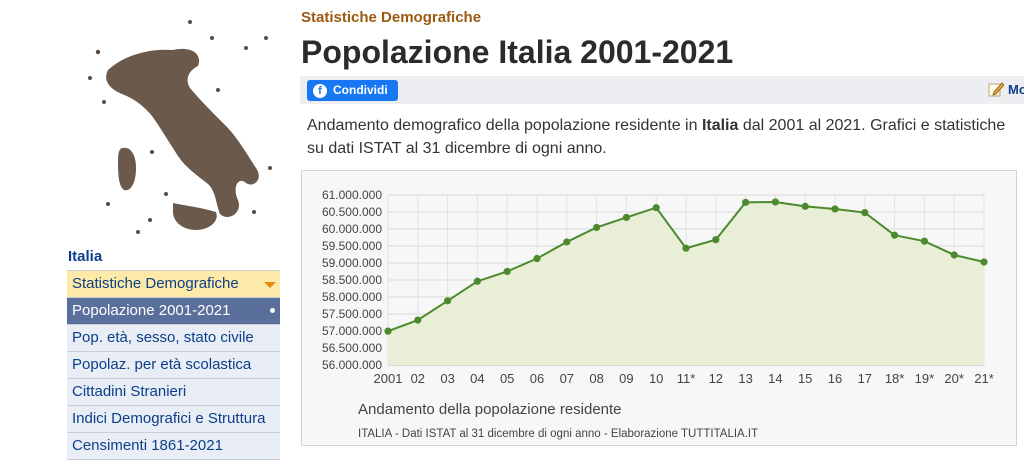 Image resolution: width=1024 pixels, height=460 pixels. I want to click on y-tick-label: 58.000.000, so click(352, 297).